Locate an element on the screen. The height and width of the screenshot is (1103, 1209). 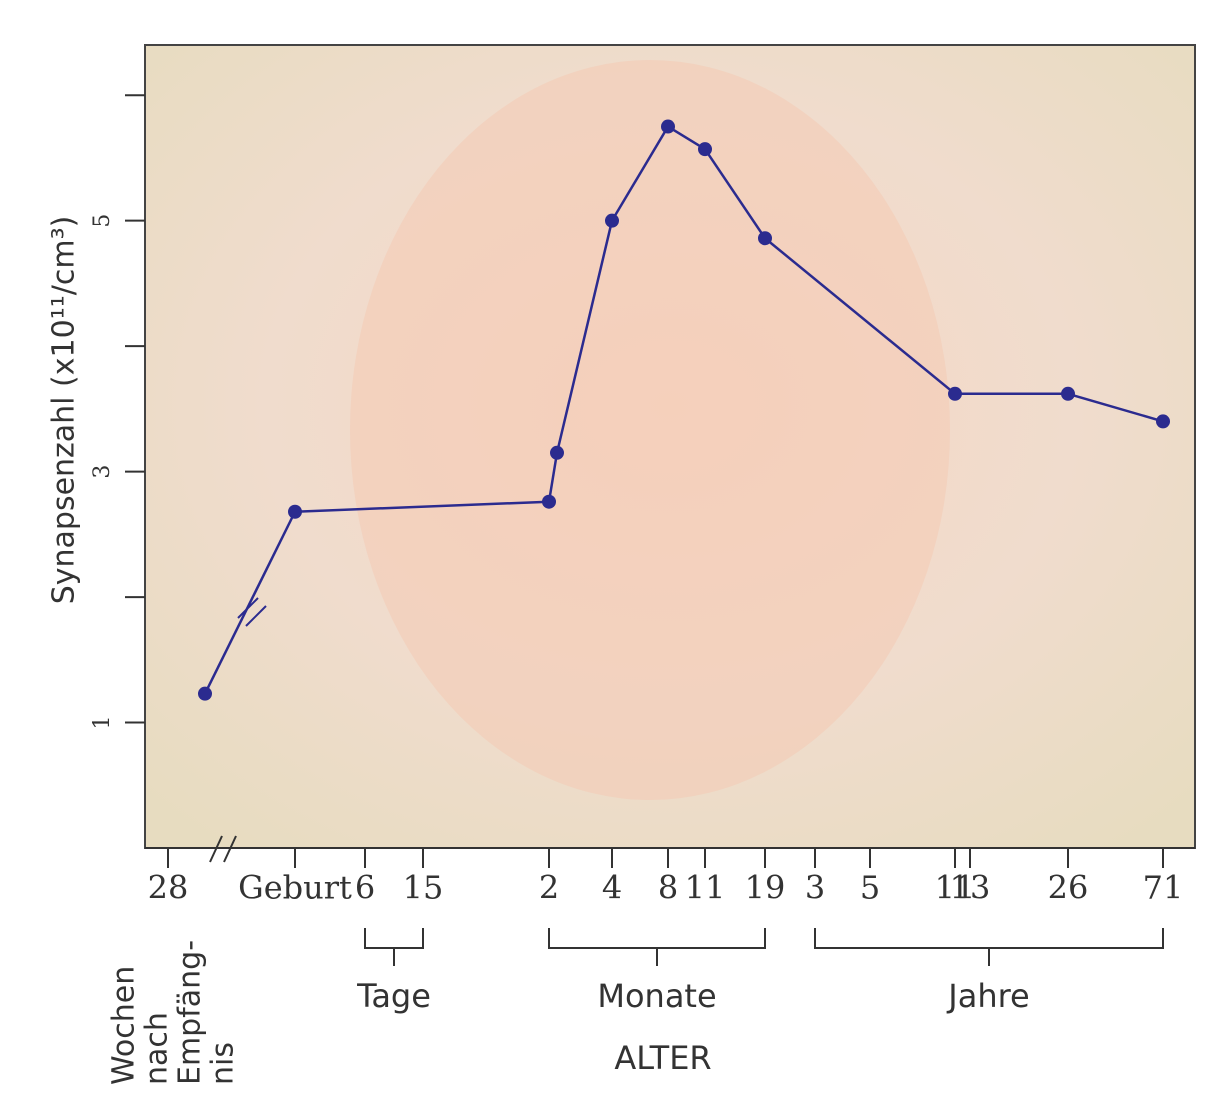
x-axis-title: ALTER is located at coordinates (662, 1058).